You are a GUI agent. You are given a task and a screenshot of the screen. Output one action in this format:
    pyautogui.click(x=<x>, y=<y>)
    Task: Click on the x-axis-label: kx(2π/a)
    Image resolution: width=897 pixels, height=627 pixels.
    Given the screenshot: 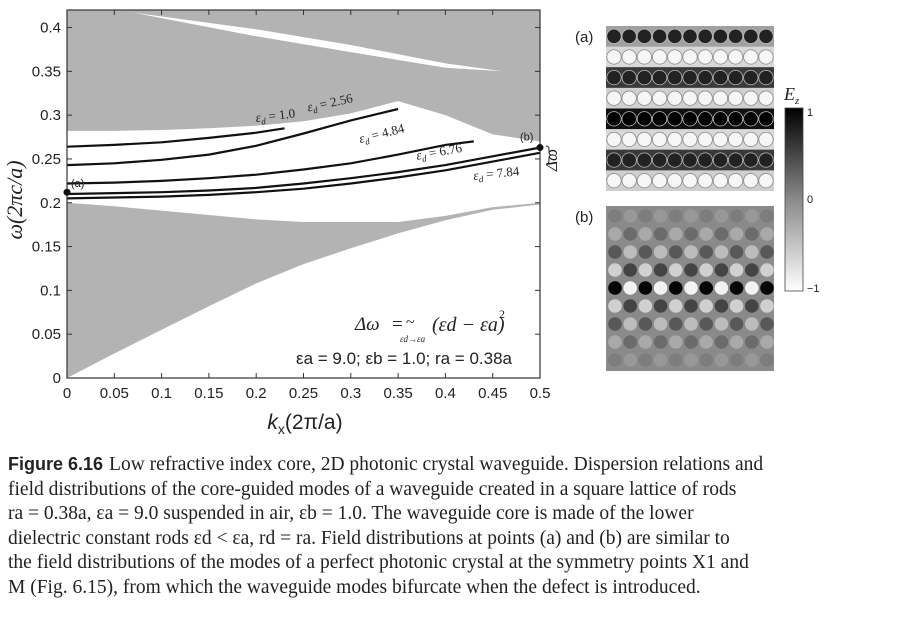 What is the action you would take?
    pyautogui.click(x=304, y=424)
    